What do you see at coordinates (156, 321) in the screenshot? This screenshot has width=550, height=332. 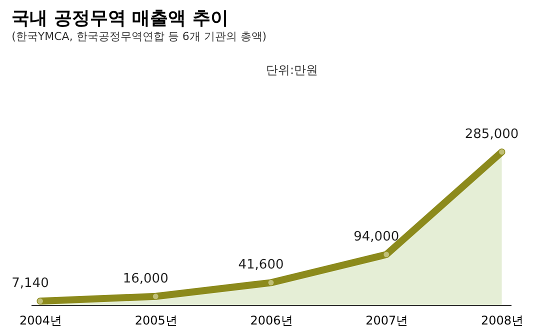 I see `x-tick-label: 2005년` at bounding box center [156, 321].